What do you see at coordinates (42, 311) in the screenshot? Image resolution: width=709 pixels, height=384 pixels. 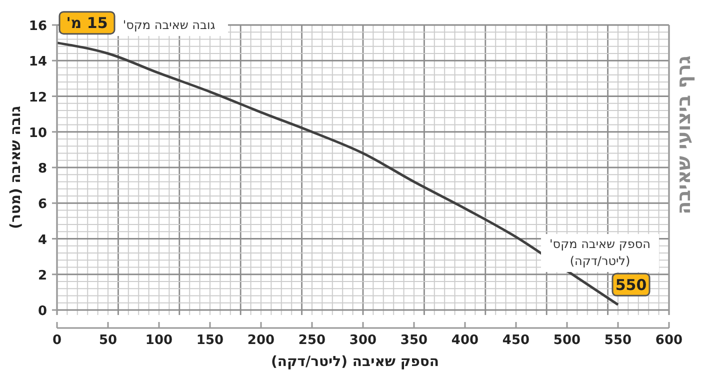 I see `y-tick-label: 0` at bounding box center [42, 311].